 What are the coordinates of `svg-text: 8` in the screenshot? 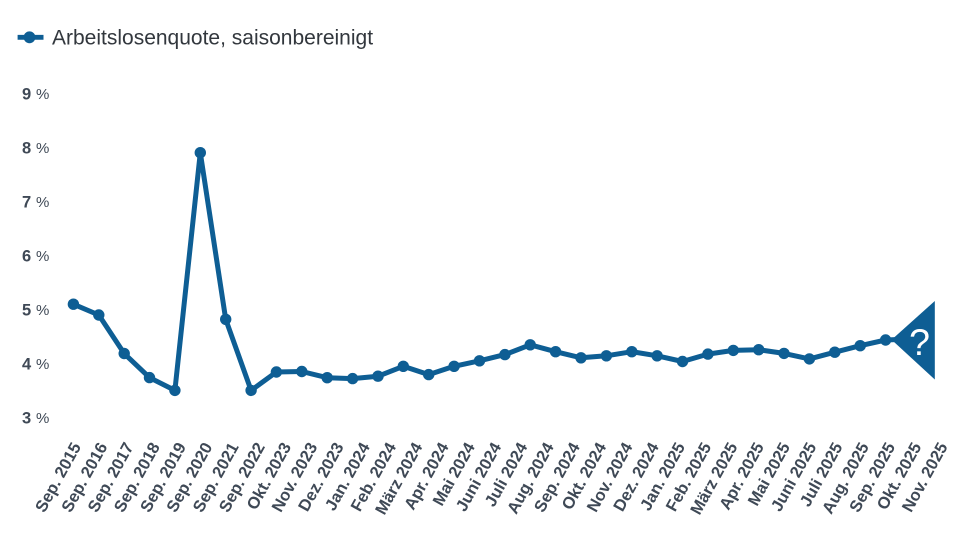 It's located at (26, 149).